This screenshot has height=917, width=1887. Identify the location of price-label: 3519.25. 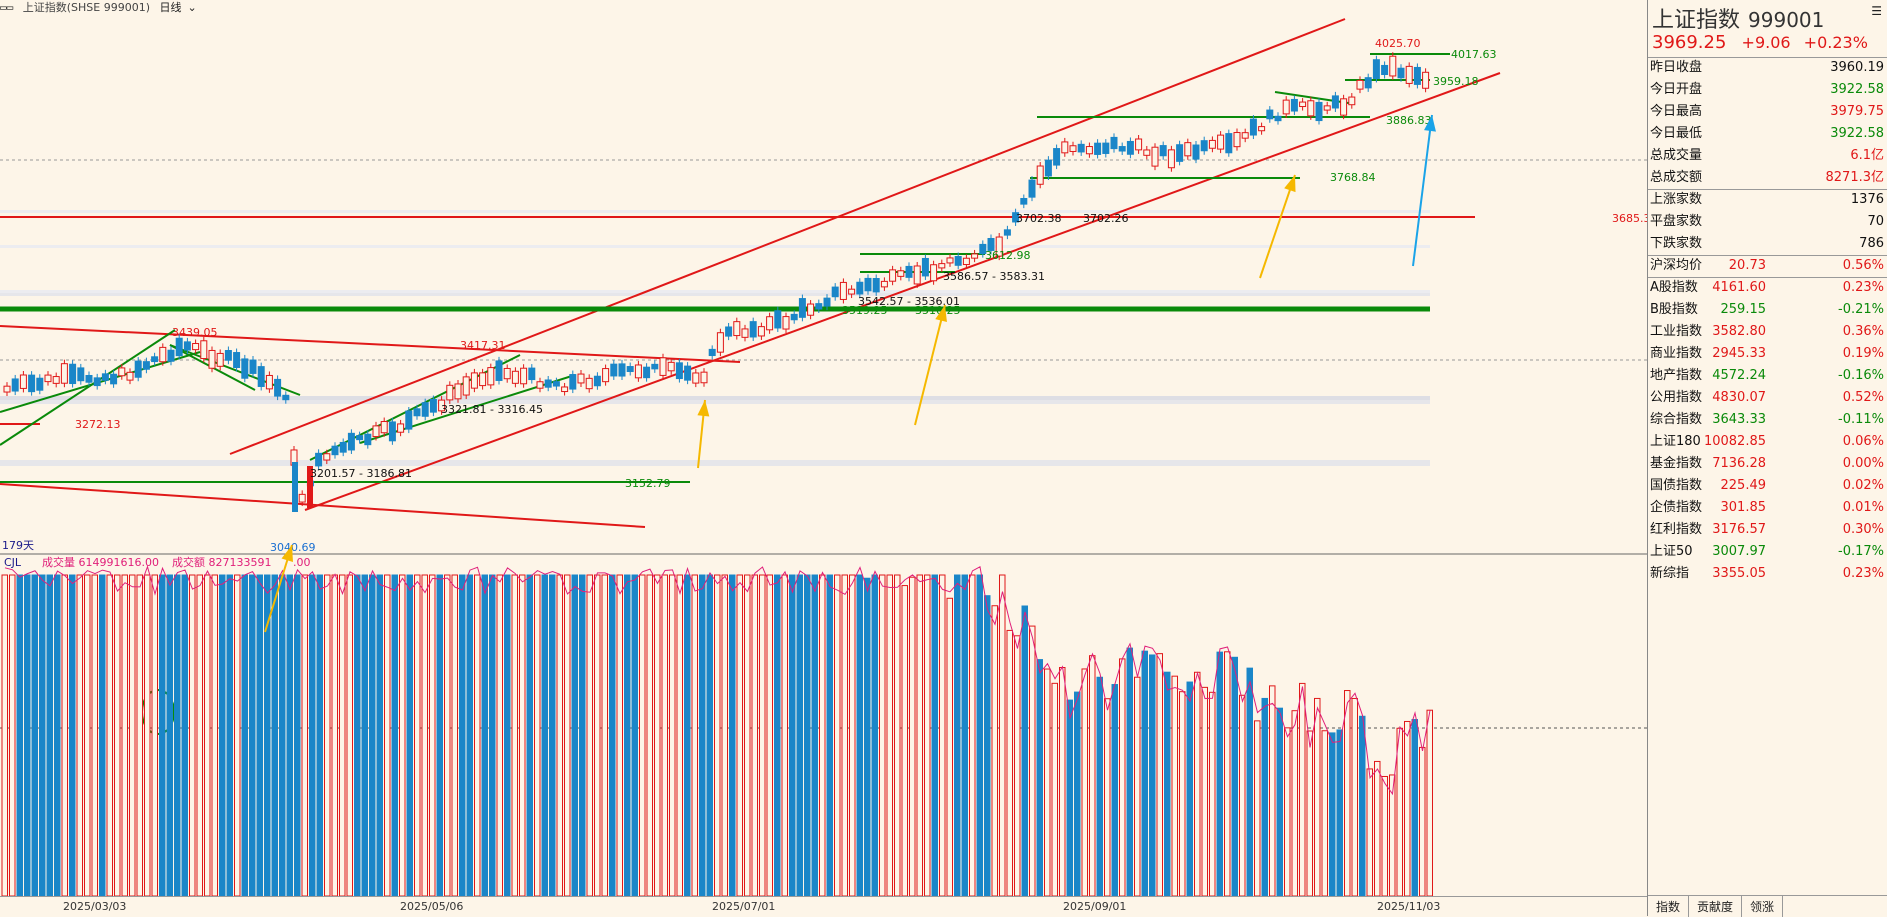
(865, 310).